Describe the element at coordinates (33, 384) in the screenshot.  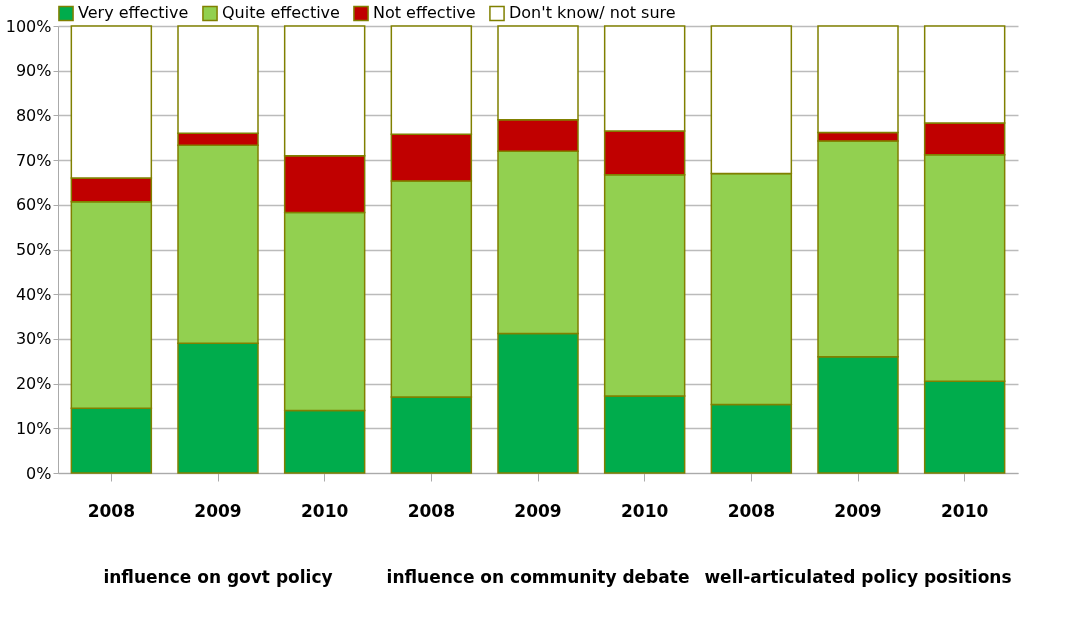
I see `y-tick-label: 20%` at that location.